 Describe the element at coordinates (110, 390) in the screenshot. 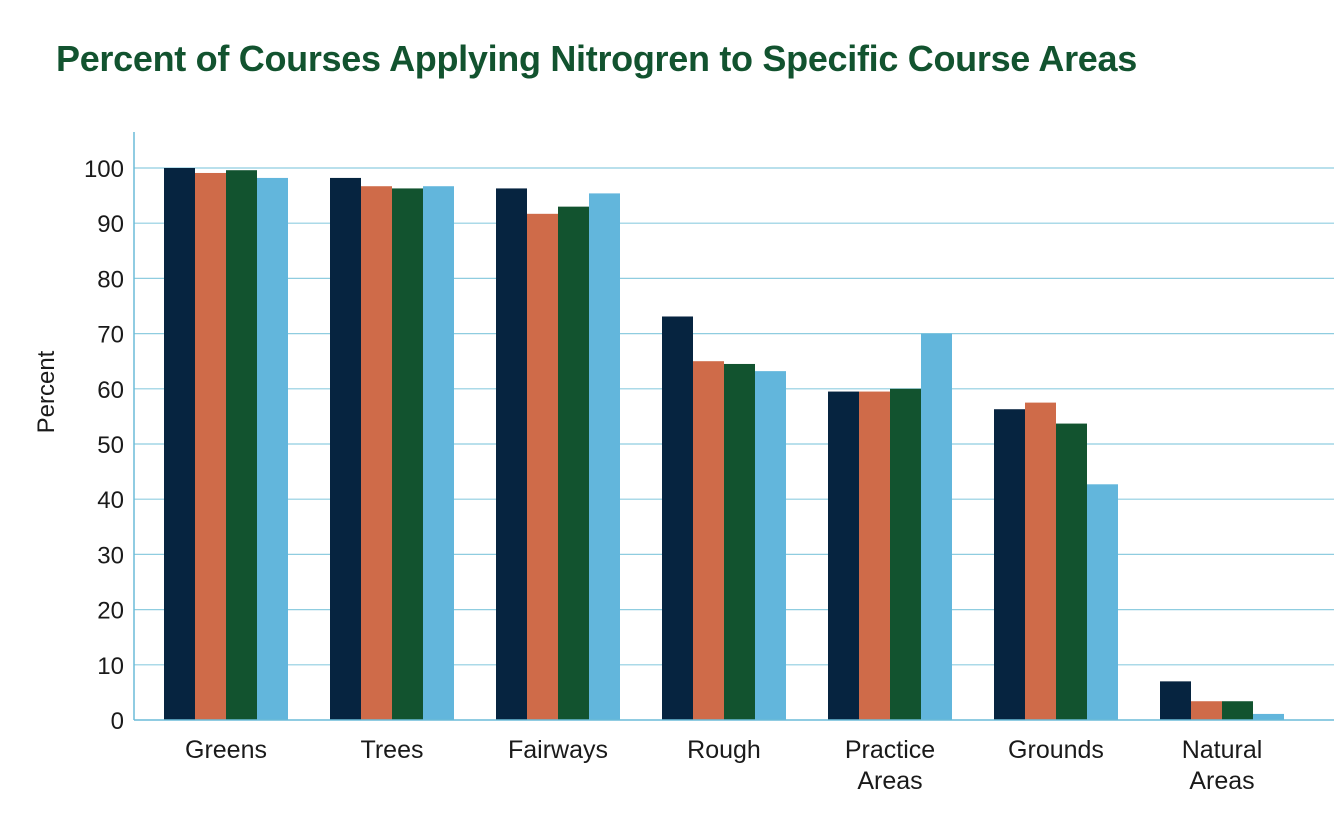

I see `y-tick-label-60: 60` at that location.